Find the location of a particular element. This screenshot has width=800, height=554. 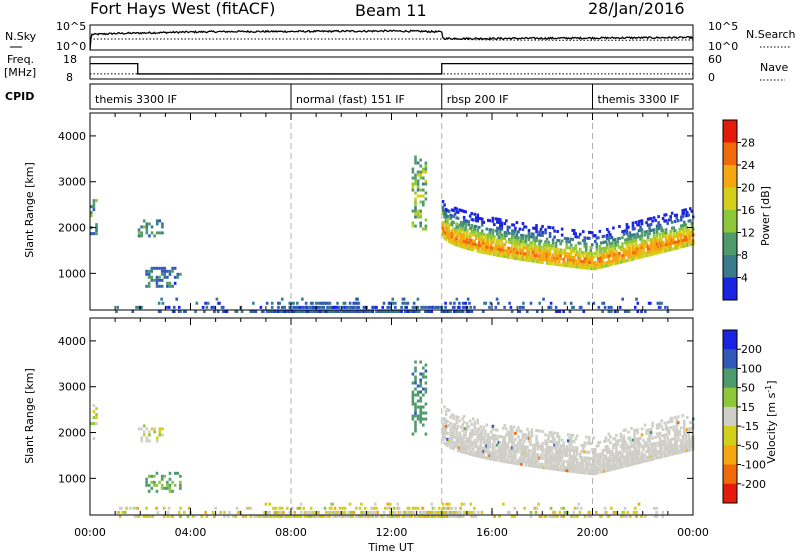

time-tick-label: 08:00 is located at coordinates (291, 532).